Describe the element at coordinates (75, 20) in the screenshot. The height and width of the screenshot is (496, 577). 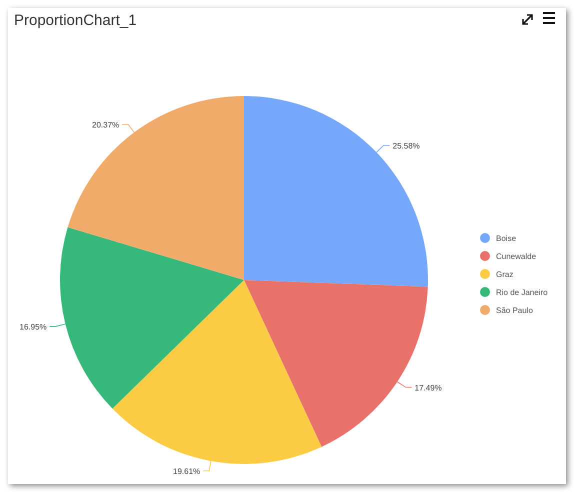
I see `chart-title: ProportionChart_1` at that location.